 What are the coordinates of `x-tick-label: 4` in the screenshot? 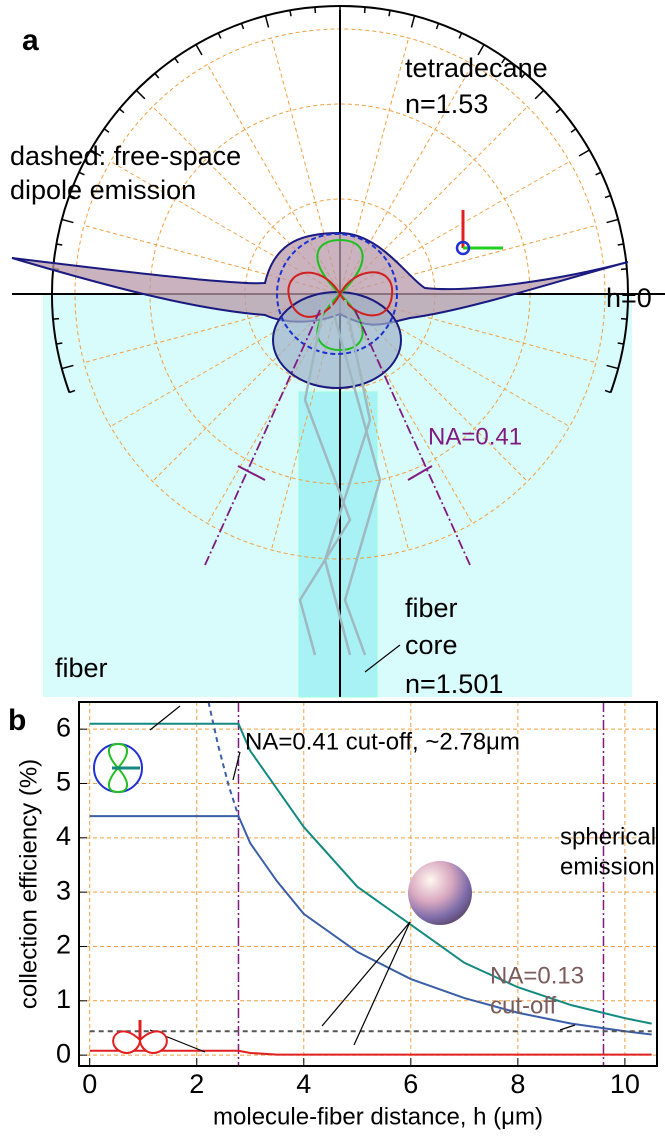 It's located at (303, 1084).